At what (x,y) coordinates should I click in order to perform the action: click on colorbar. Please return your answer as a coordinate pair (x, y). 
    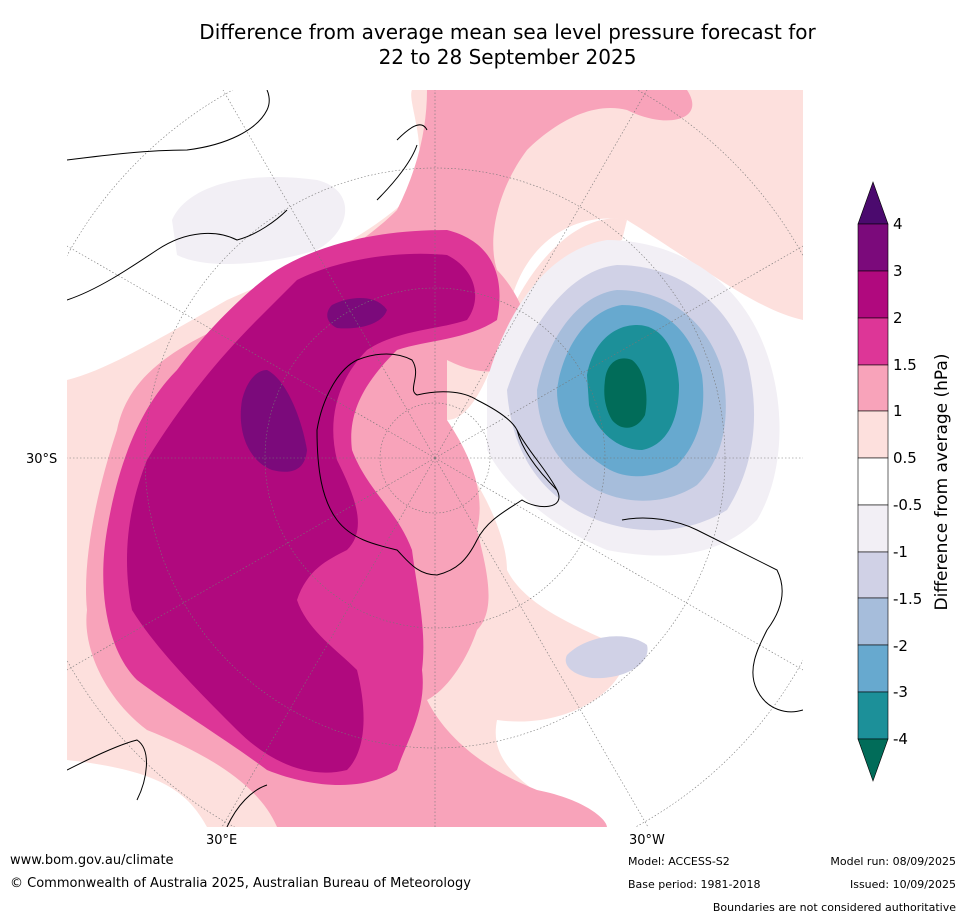
    Looking at the image, I should click on (873, 481).